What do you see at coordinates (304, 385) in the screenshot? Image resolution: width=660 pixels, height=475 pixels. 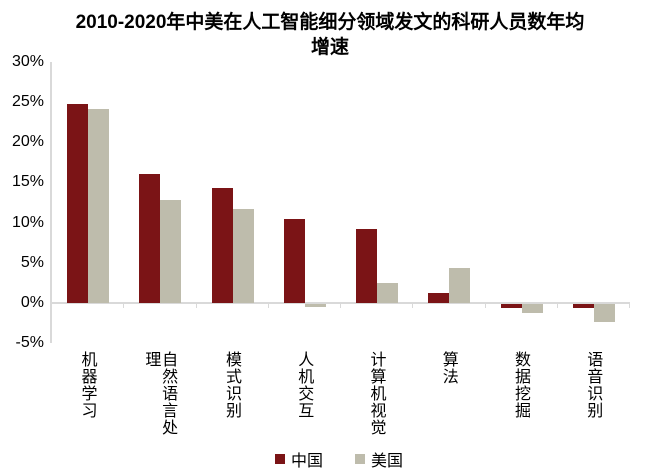 I see `x-axis-label: 人机交互` at bounding box center [304, 385].